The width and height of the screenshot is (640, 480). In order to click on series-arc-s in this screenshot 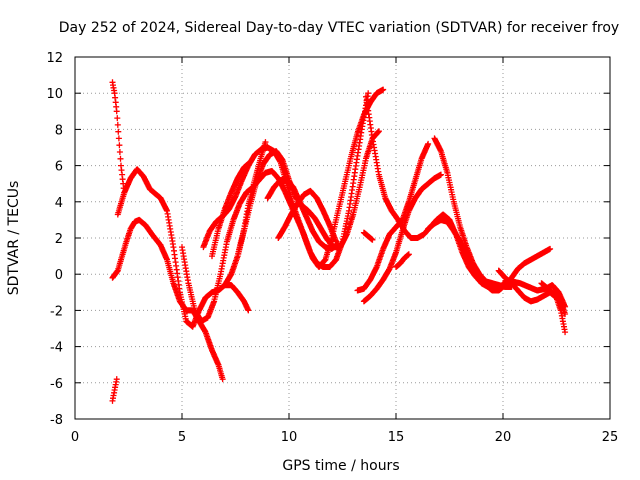, I will do `click(532, 301)`.